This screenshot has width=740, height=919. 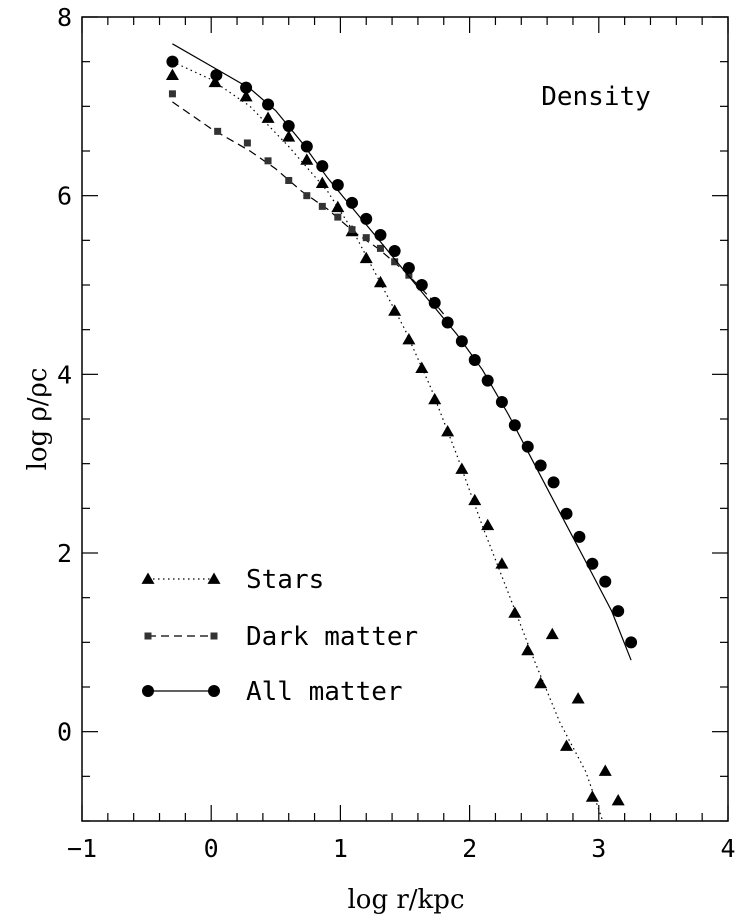 What do you see at coordinates (64, 196) in the screenshot?
I see `y-tick-label: 6` at bounding box center [64, 196].